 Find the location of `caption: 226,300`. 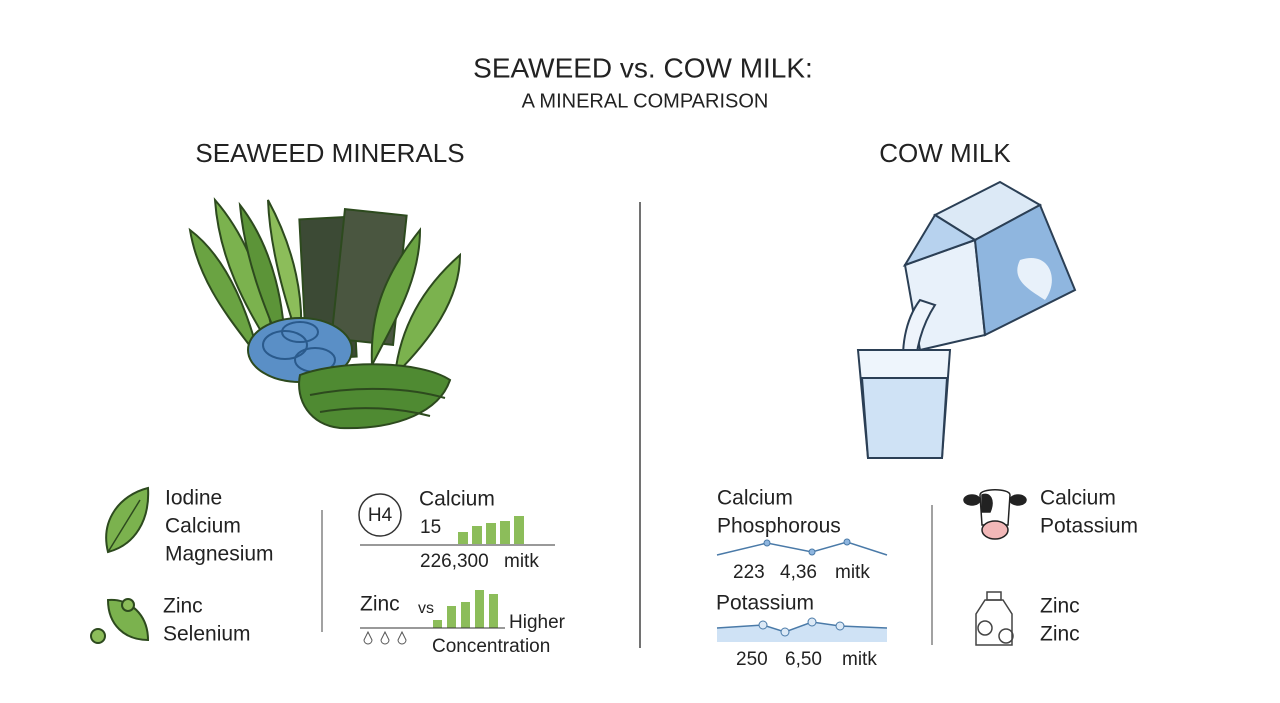

caption: 226,300 is located at coordinates (454, 561).